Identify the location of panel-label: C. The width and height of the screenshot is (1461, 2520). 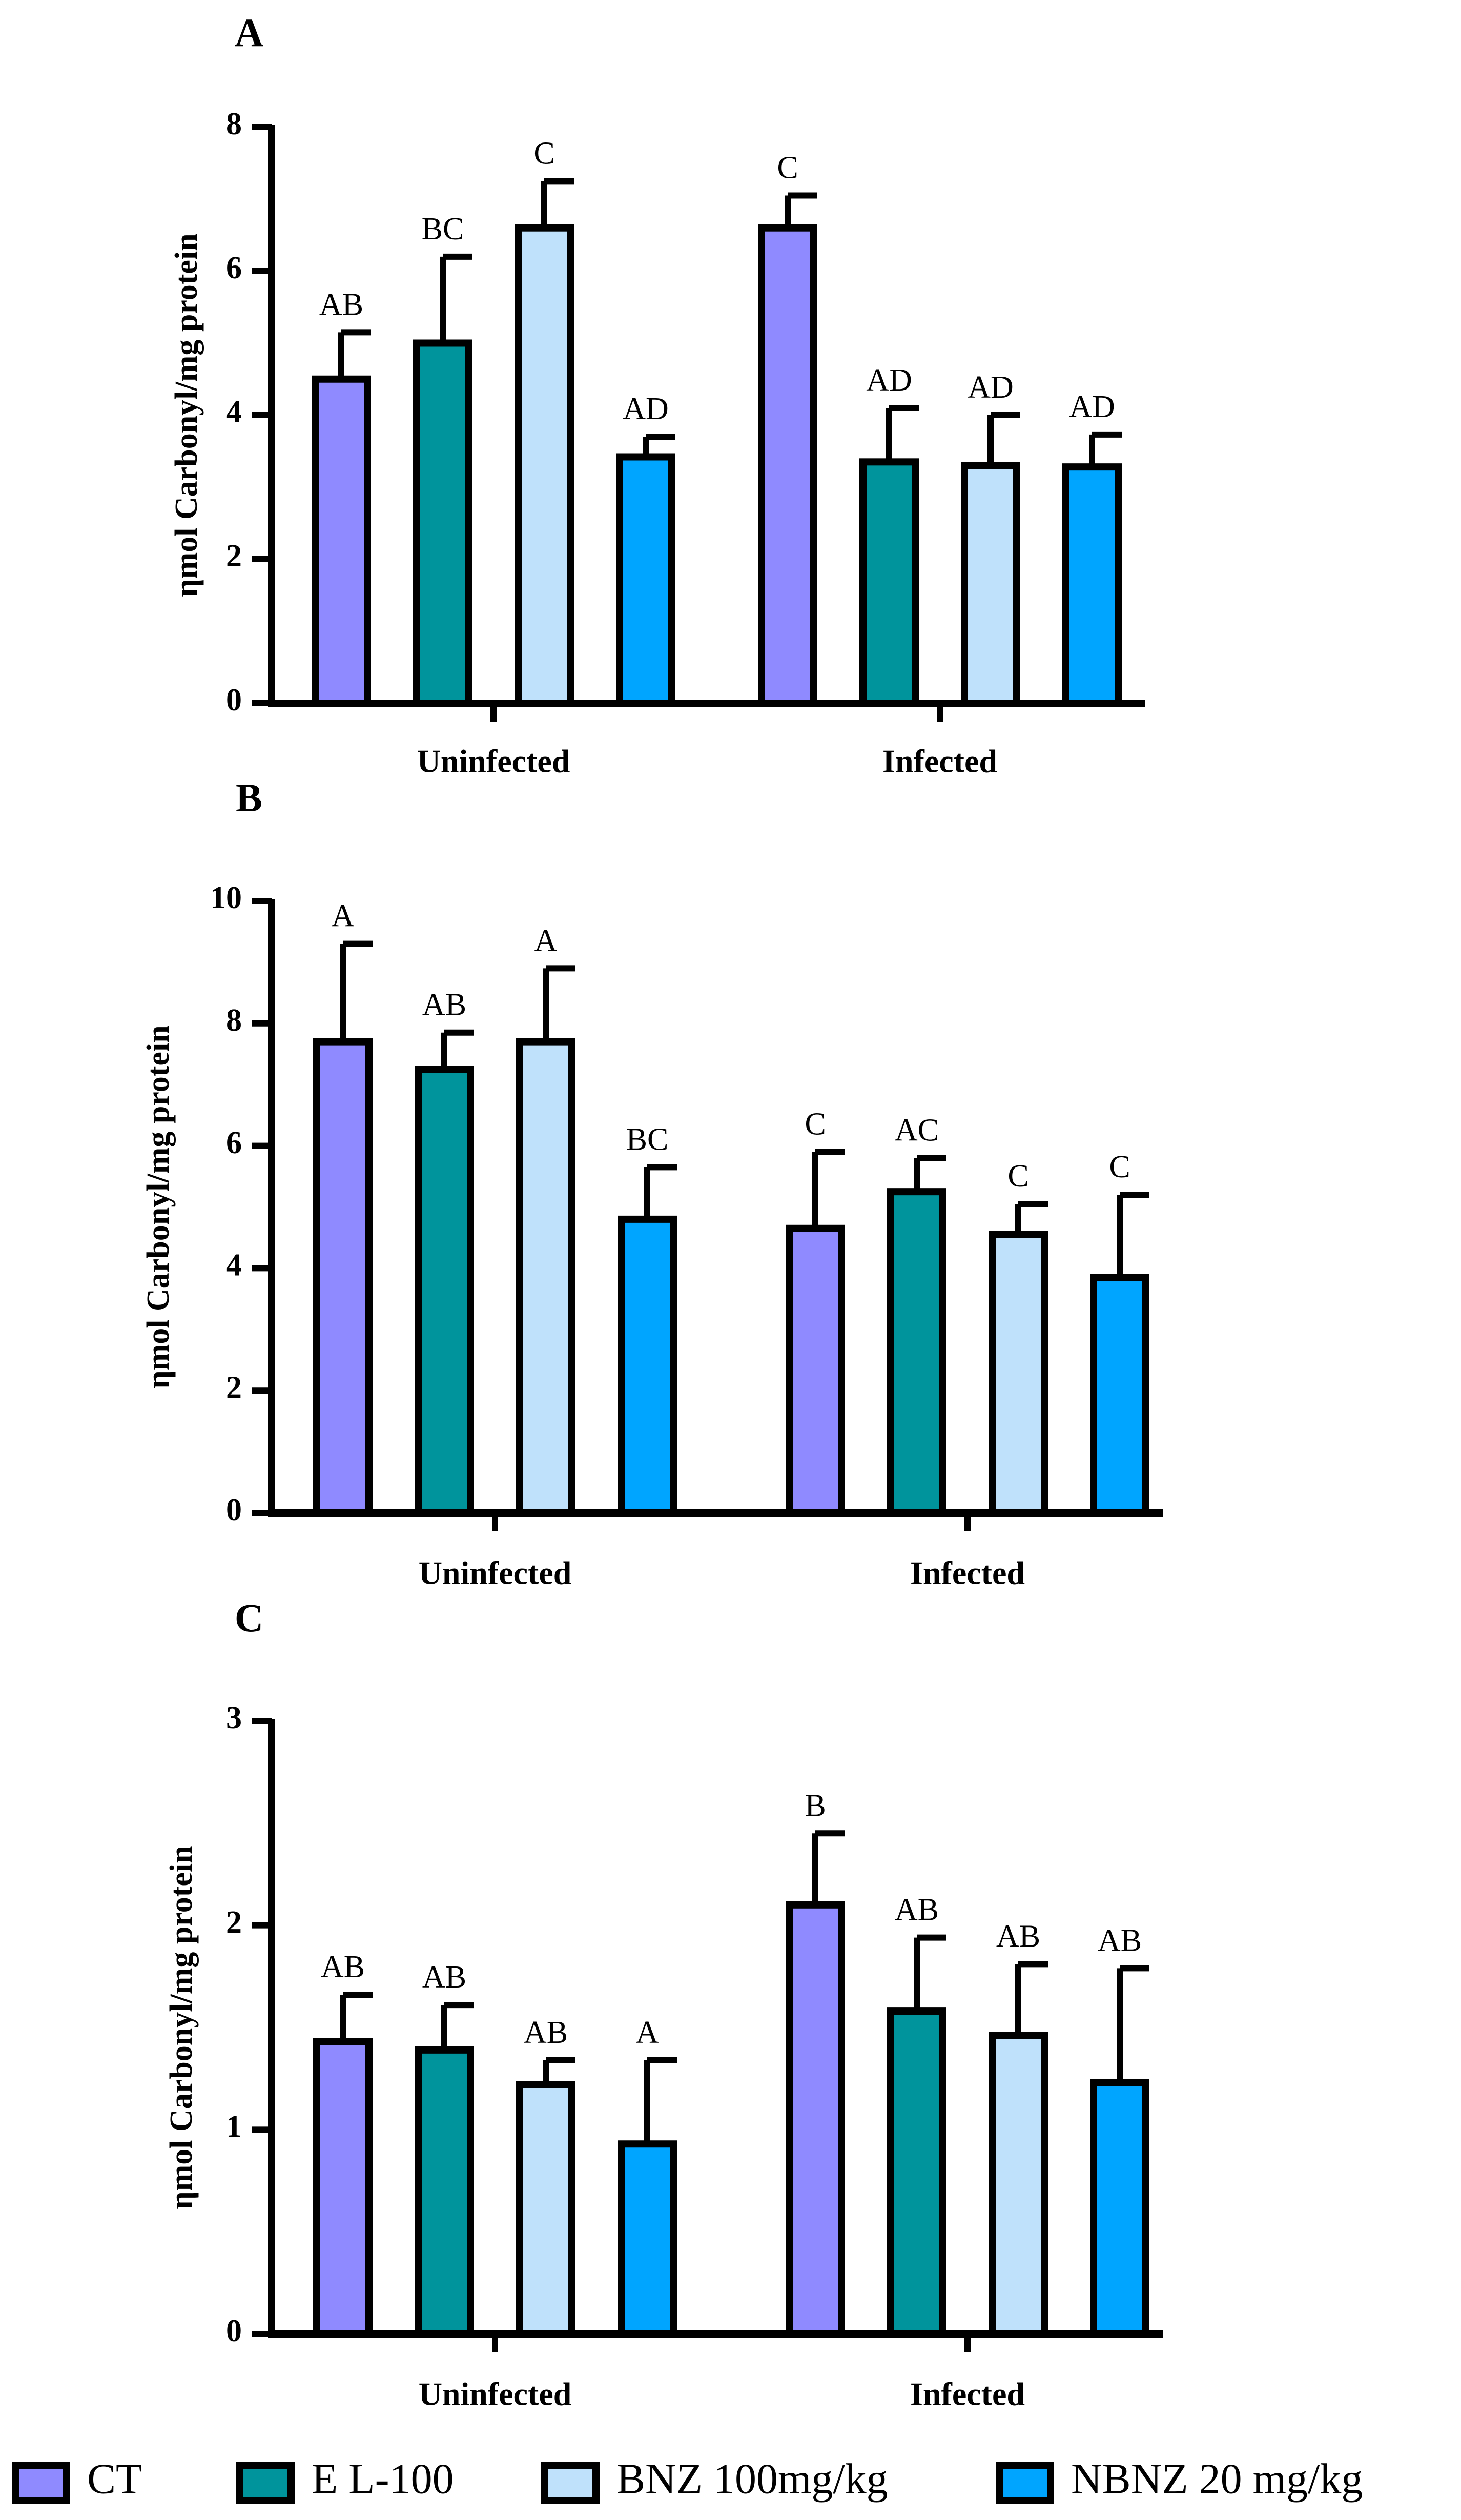
(249, 1617).